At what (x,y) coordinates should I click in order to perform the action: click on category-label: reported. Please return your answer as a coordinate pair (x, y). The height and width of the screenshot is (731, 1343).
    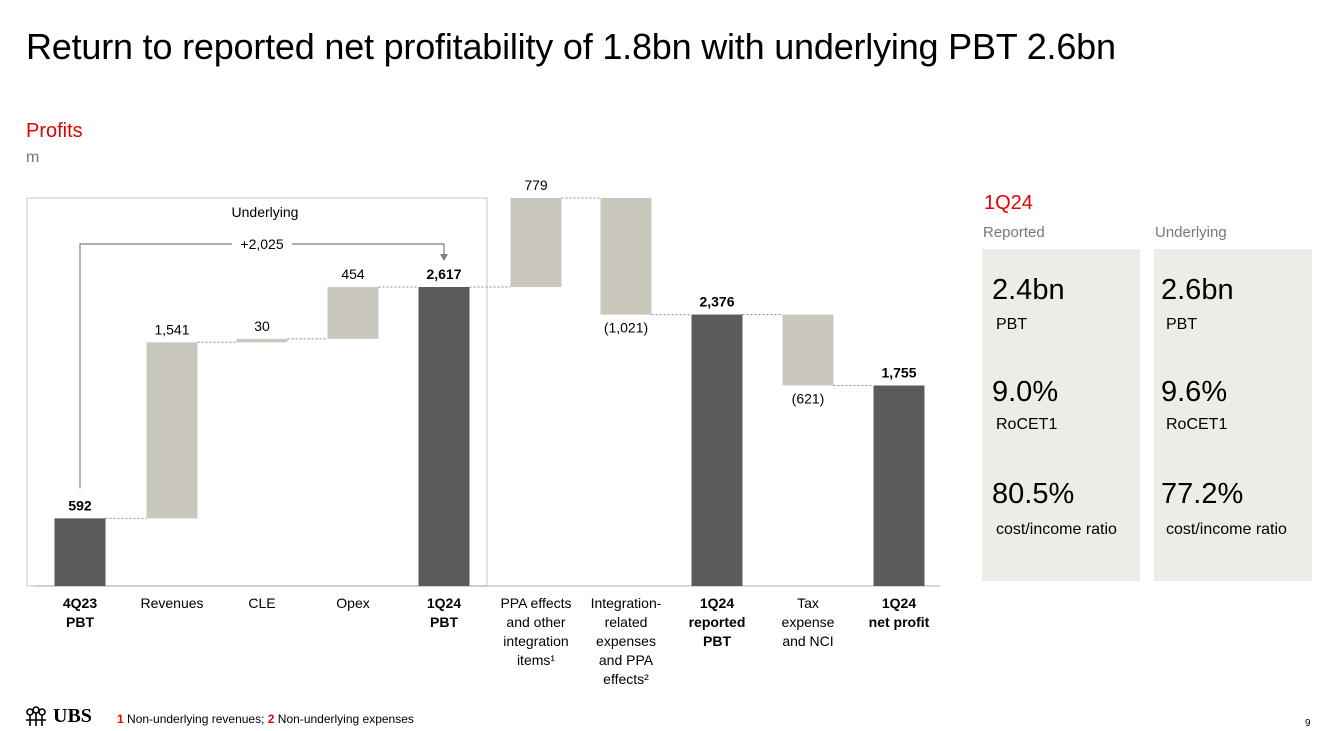
    Looking at the image, I should click on (717, 622).